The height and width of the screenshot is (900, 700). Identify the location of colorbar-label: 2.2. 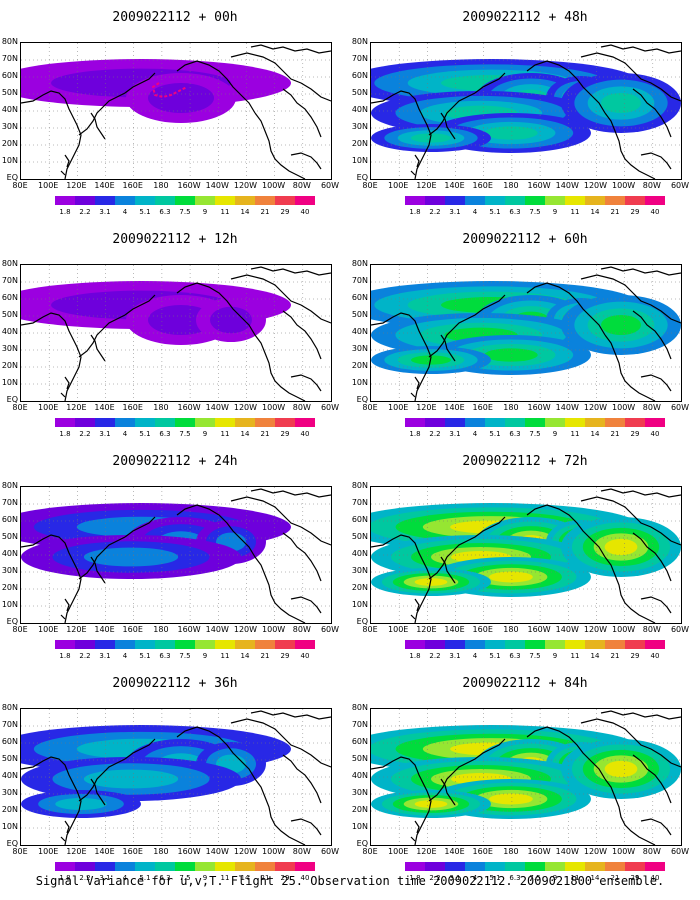
(85, 434).